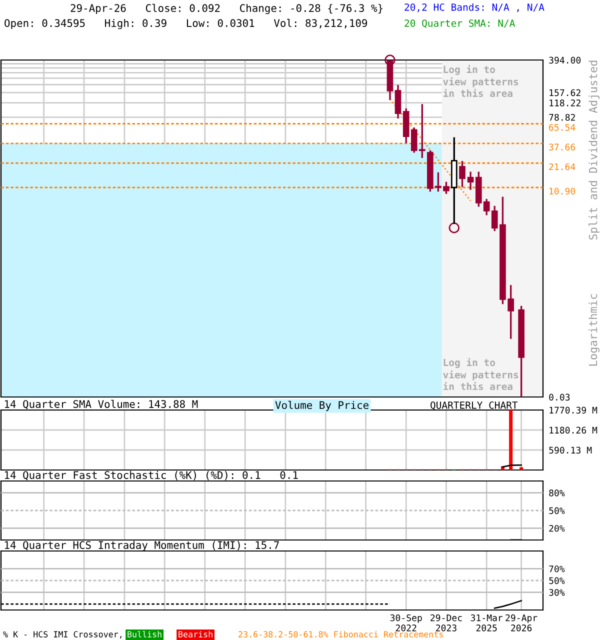 This screenshot has height=640, width=600. Describe the element at coordinates (570, 450) in the screenshot. I see `y-tick-label: 590.13 M` at that location.